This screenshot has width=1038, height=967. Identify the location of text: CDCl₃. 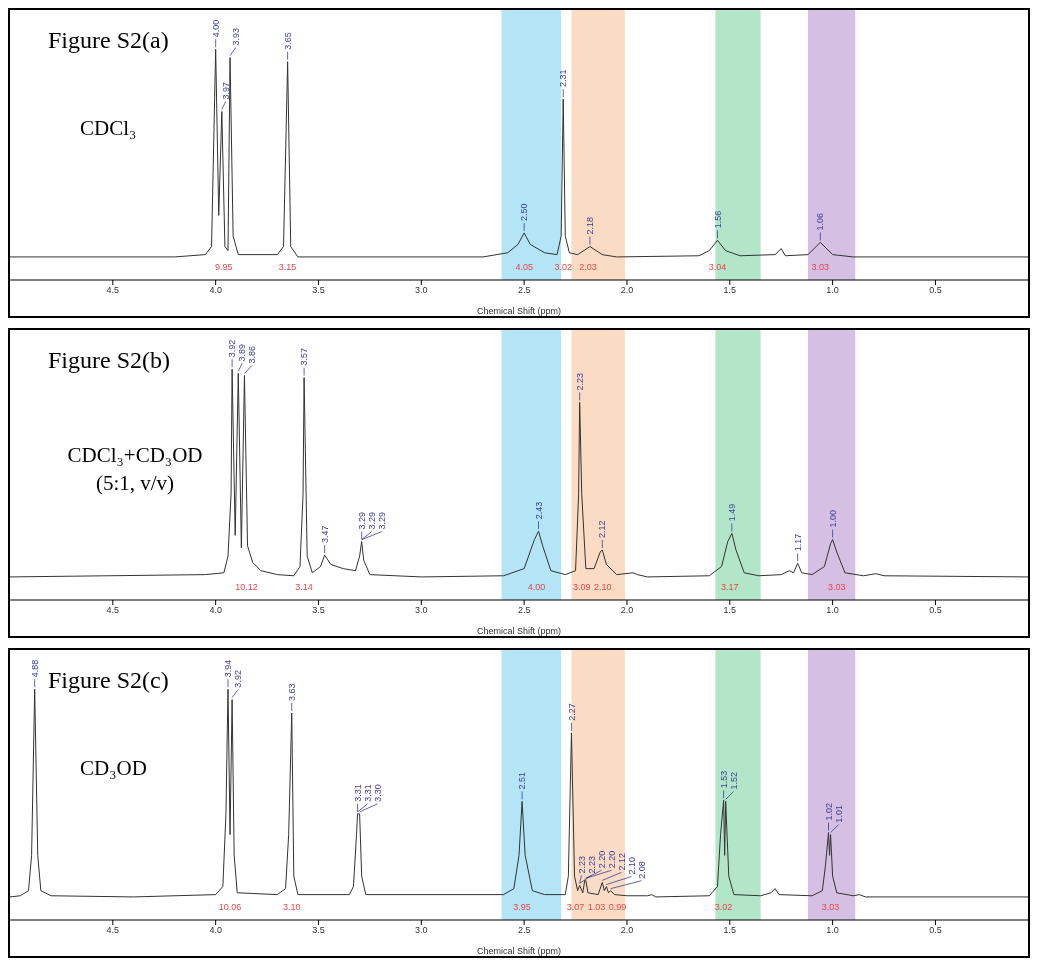
(108, 128).